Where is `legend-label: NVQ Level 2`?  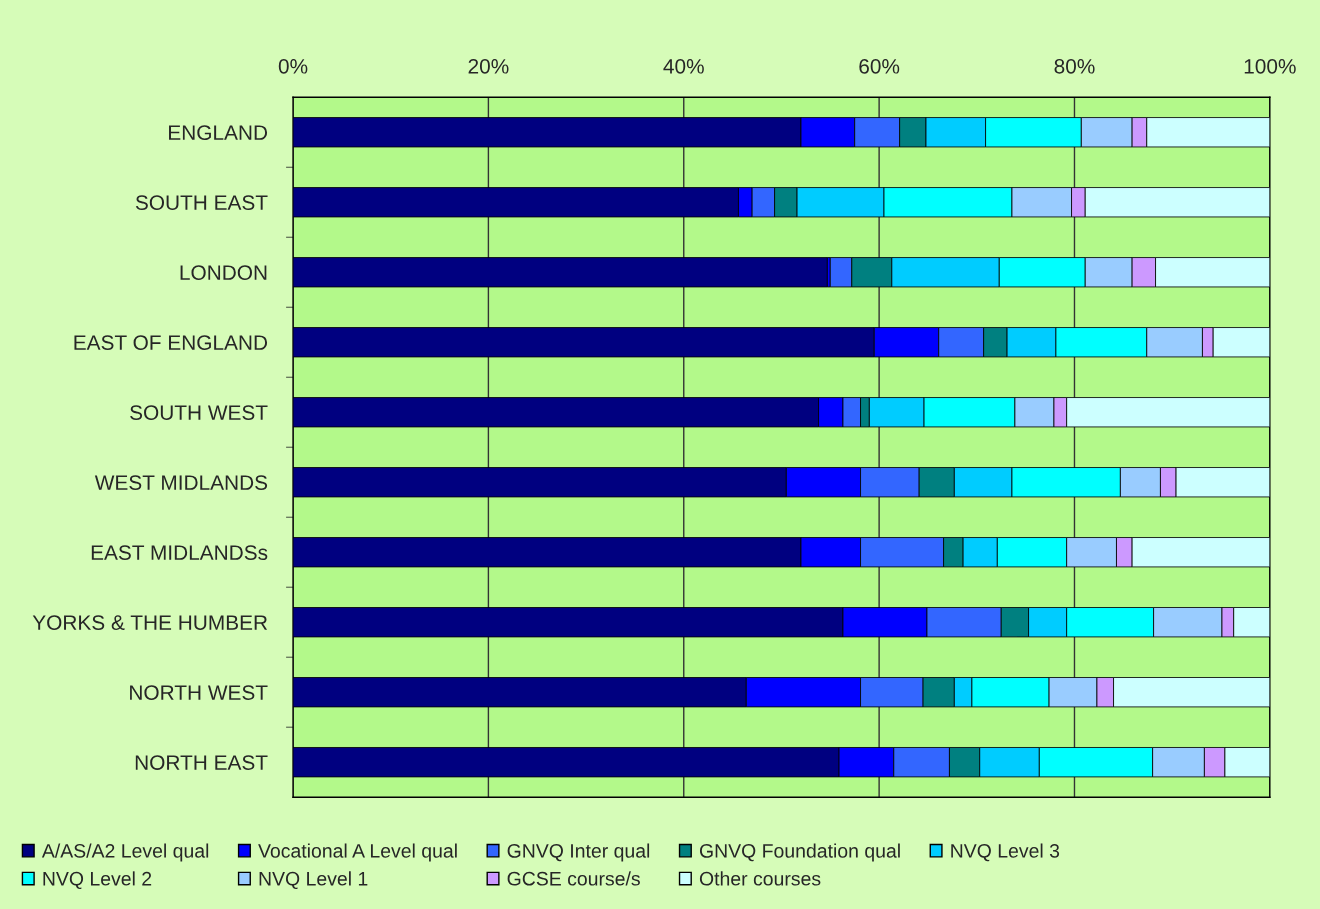 legend-label: NVQ Level 2 is located at coordinates (97, 880).